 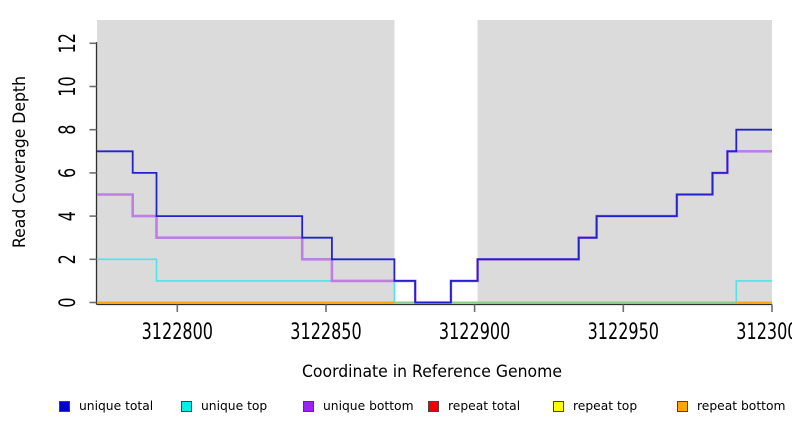 What do you see at coordinates (234, 406) in the screenshot?
I see `legend-label: unique top` at bounding box center [234, 406].